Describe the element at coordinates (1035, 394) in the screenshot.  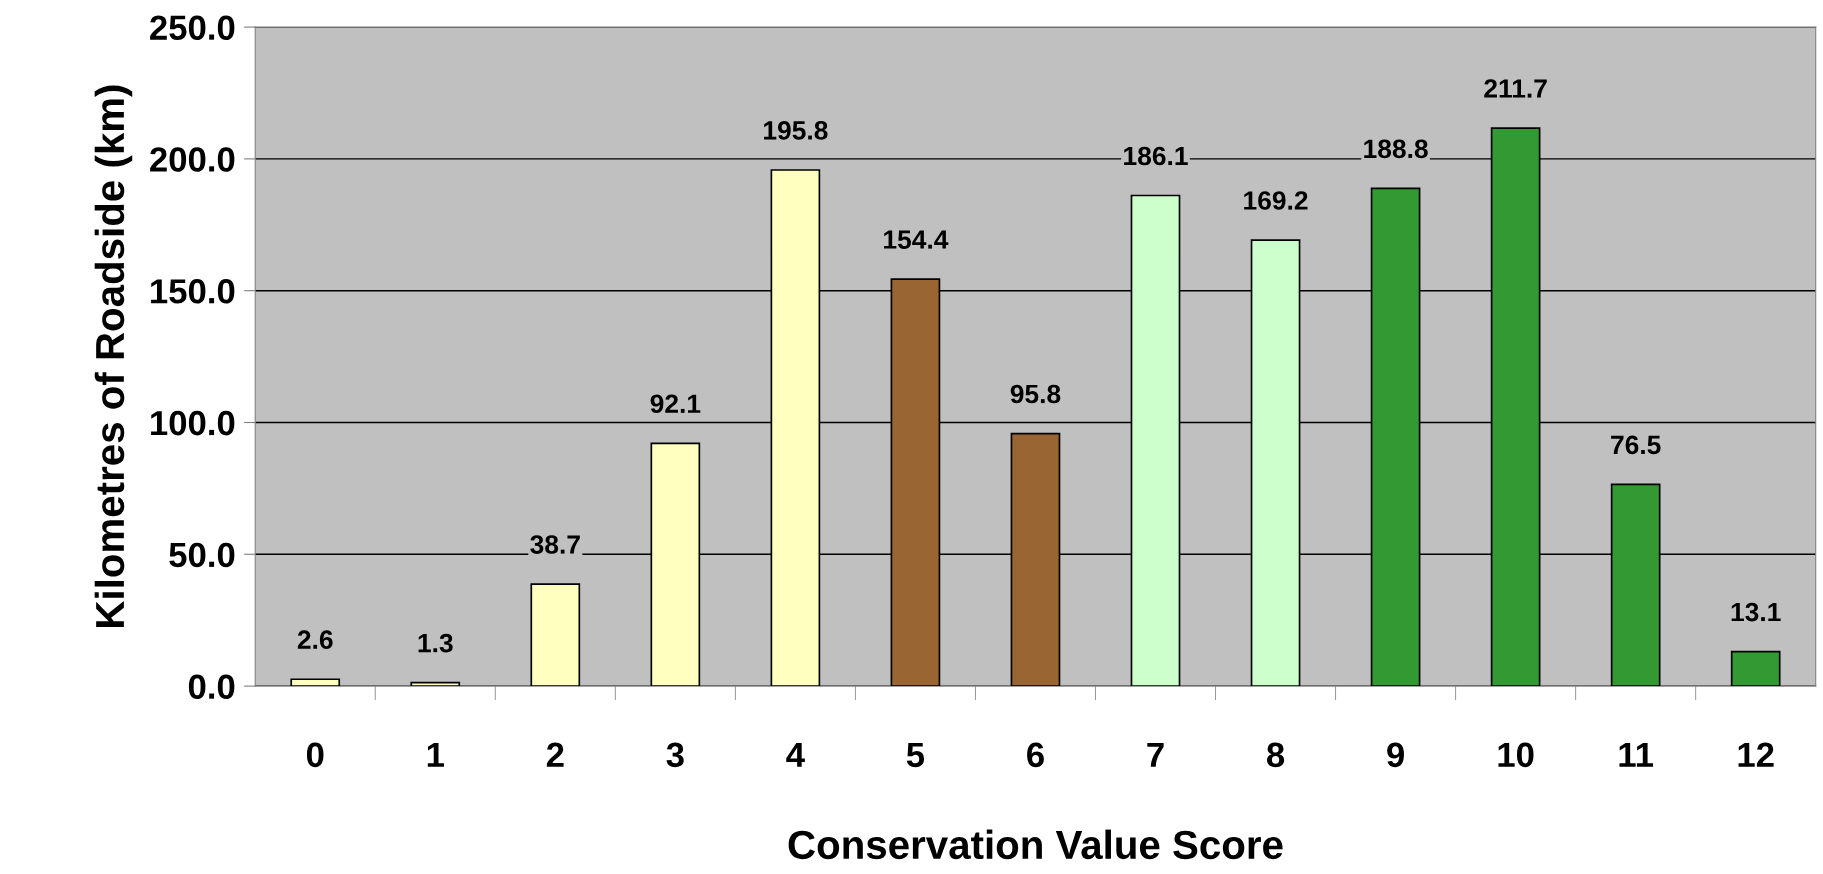
I see `data-label: 95.8` at that location.